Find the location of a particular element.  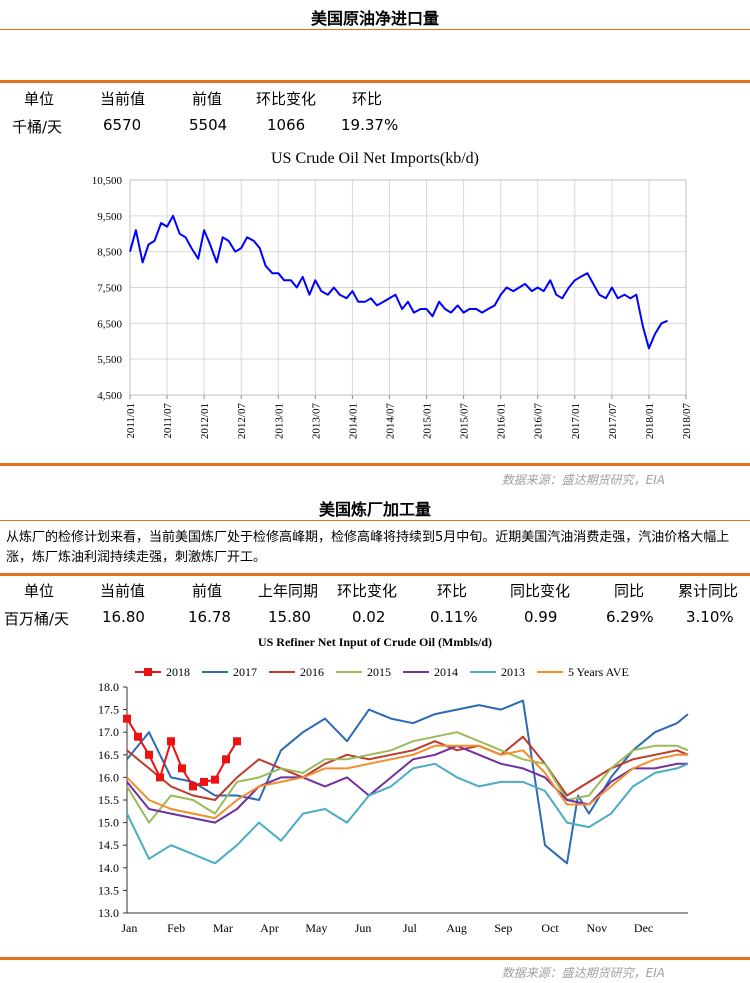

chart1-x-tick-label: 2013/07 is located at coordinates (316, 421).